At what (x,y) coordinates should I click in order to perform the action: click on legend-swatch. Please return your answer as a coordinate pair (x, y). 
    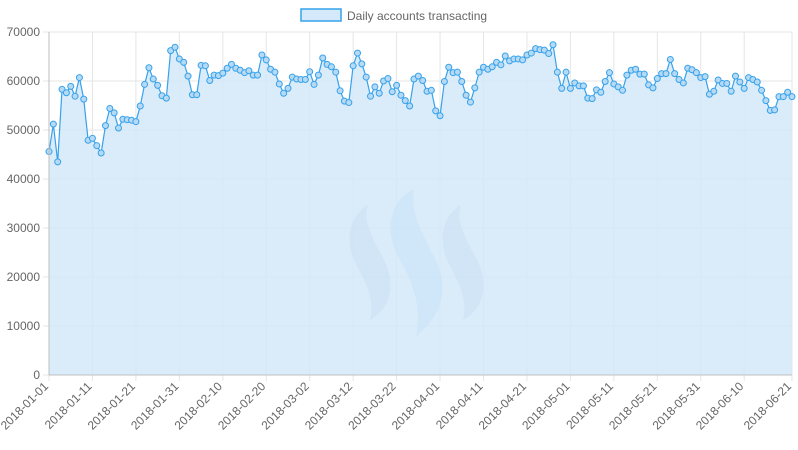
    Looking at the image, I should click on (321, 15).